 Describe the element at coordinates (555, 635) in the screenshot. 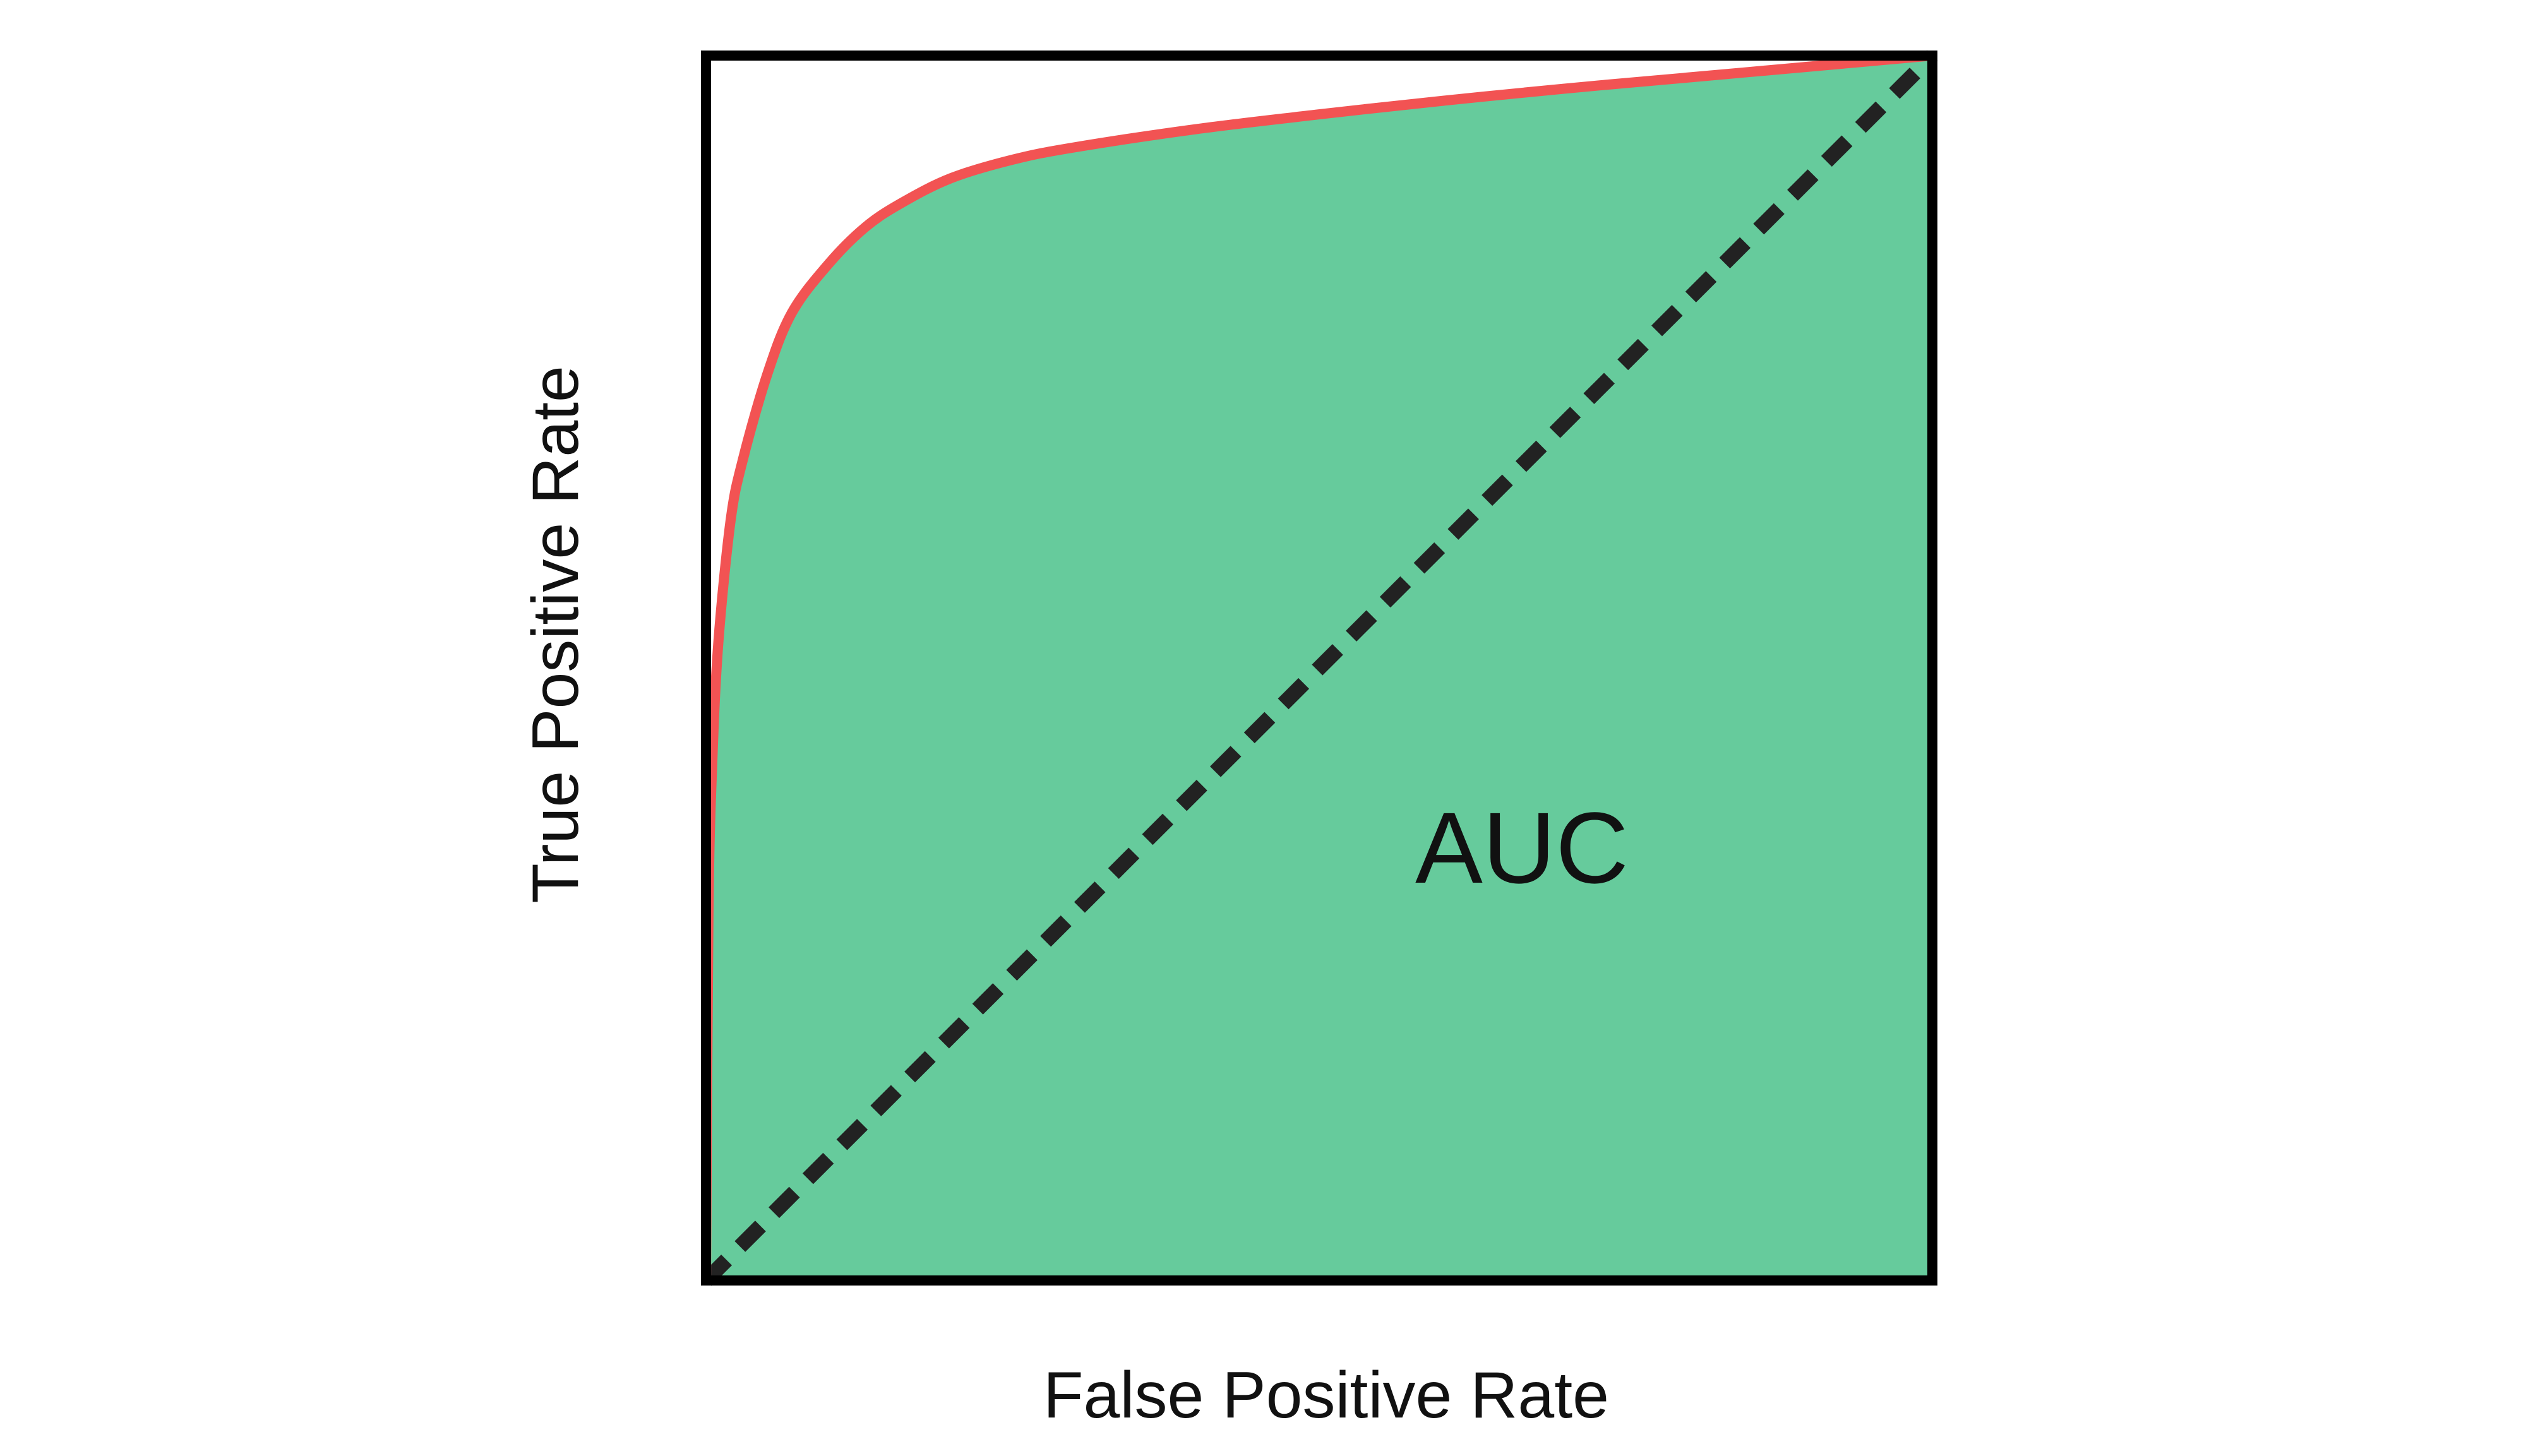

I see `y-axis-label: True Positive Rate` at that location.